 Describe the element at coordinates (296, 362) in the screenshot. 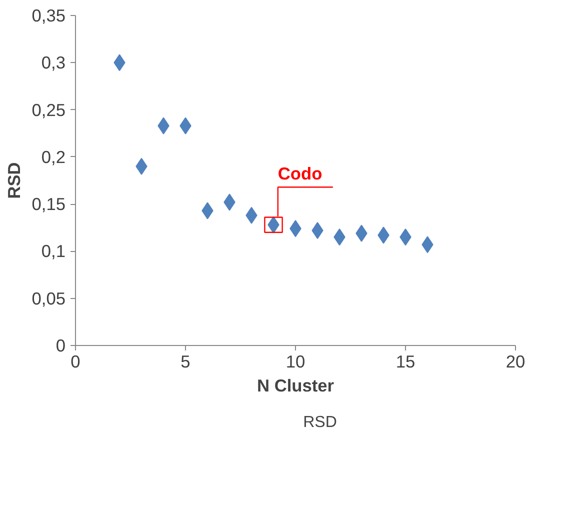

I see `x-tick-label: 10` at that location.